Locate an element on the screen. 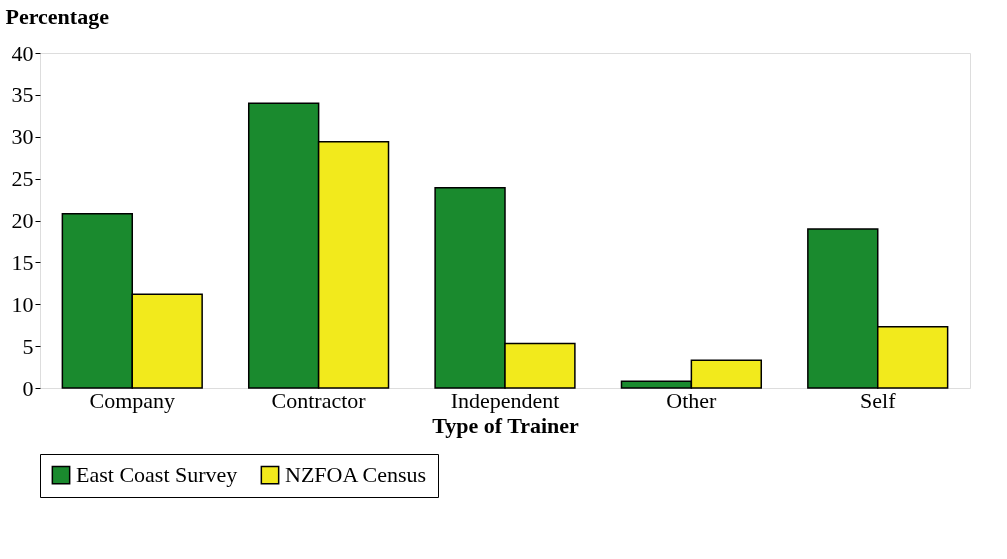 This screenshot has height=559, width=1007. legend-label: NZFOA Census is located at coordinates (356, 475).